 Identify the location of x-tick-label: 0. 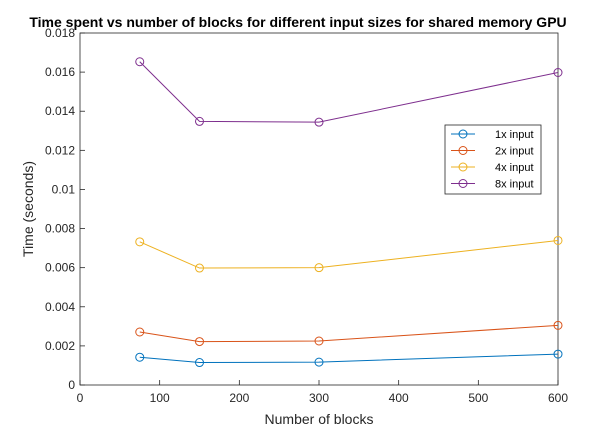
(80, 398).